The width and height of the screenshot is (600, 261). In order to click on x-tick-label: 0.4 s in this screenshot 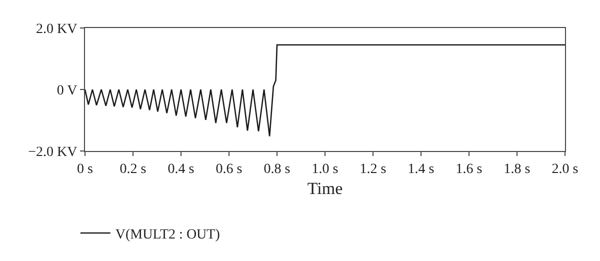, I will do `click(181, 169)`.